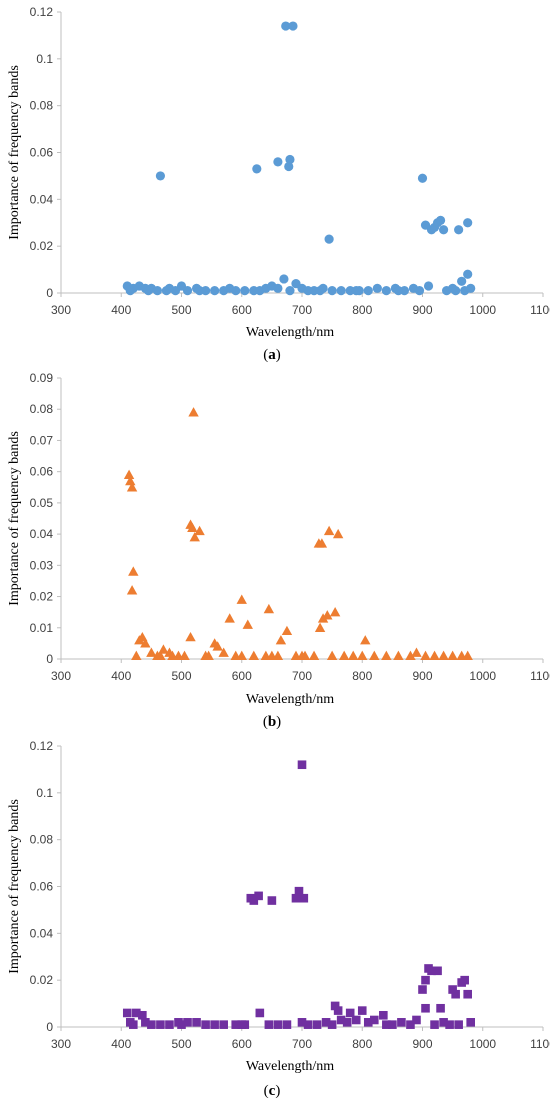 The image size is (550, 1111). Describe the element at coordinates (302, 1044) in the screenshot. I see `x-tick-label: 700` at that location.